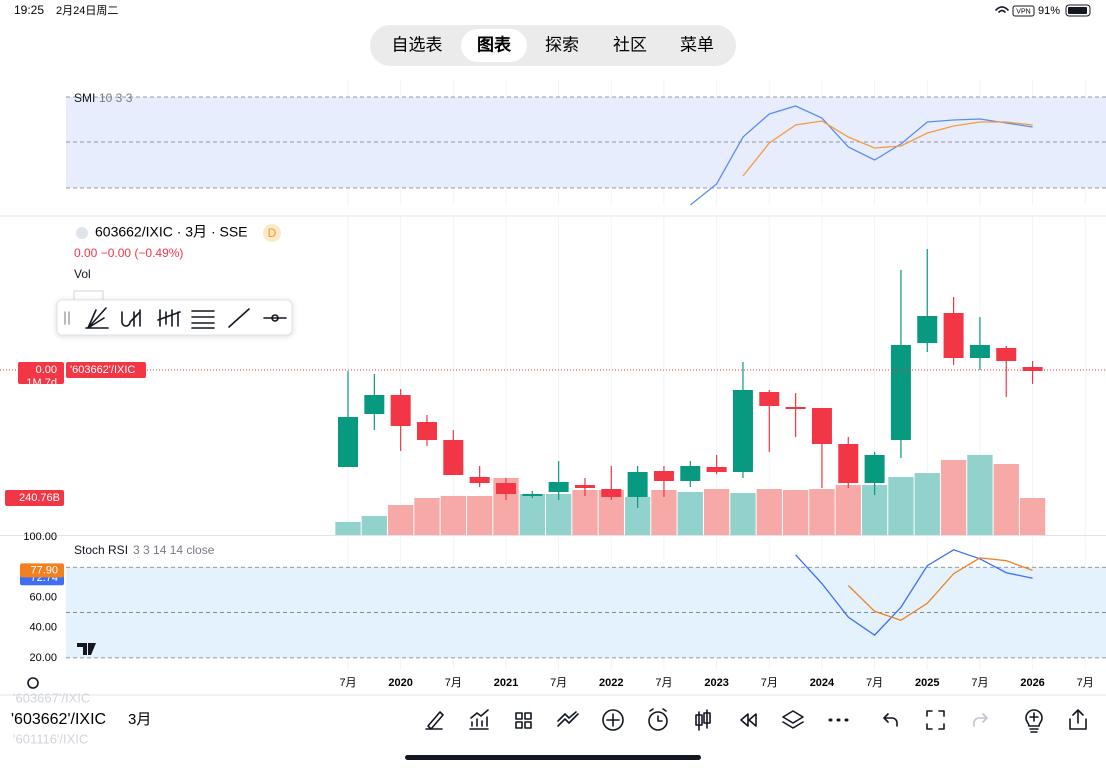 The width and height of the screenshot is (1106, 768). What do you see at coordinates (203, 319) in the screenshot?
I see `tool-fib` at bounding box center [203, 319].